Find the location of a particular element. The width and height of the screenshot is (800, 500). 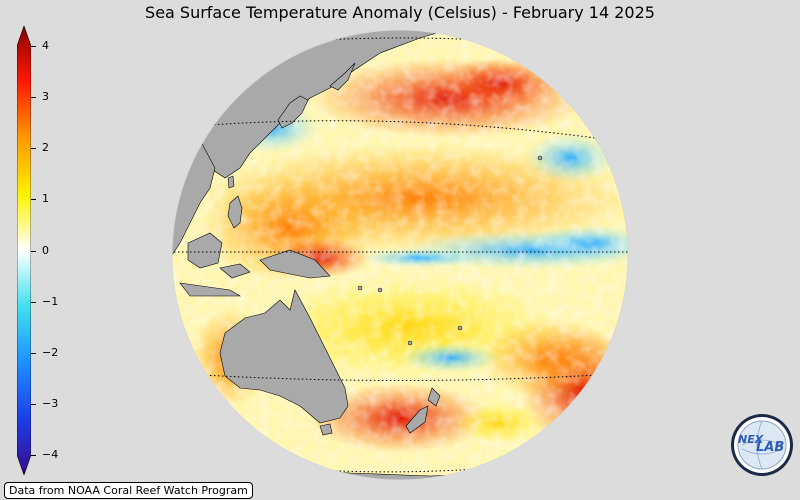

logo-text-nex: NEX is located at coordinates (751, 439).